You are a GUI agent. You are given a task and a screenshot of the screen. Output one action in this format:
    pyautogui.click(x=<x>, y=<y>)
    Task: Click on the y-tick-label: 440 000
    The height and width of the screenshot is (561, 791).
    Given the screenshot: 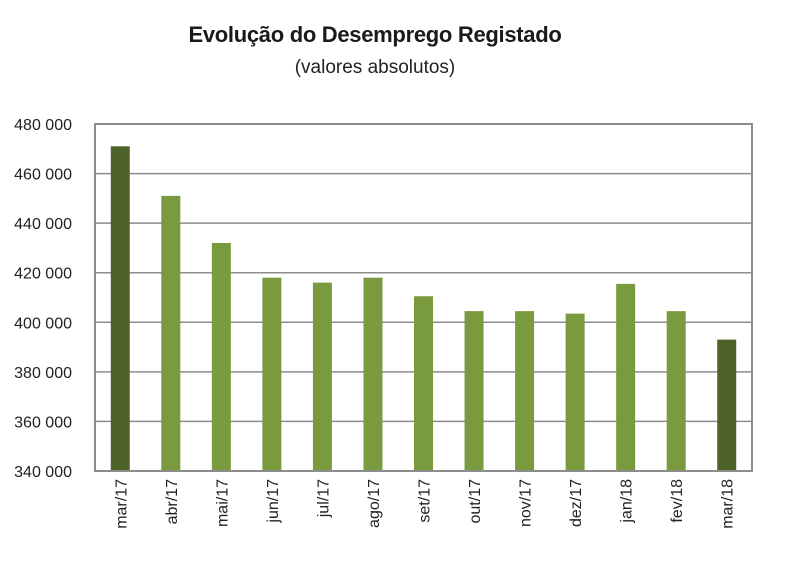 What is the action you would take?
    pyautogui.click(x=43, y=224)
    